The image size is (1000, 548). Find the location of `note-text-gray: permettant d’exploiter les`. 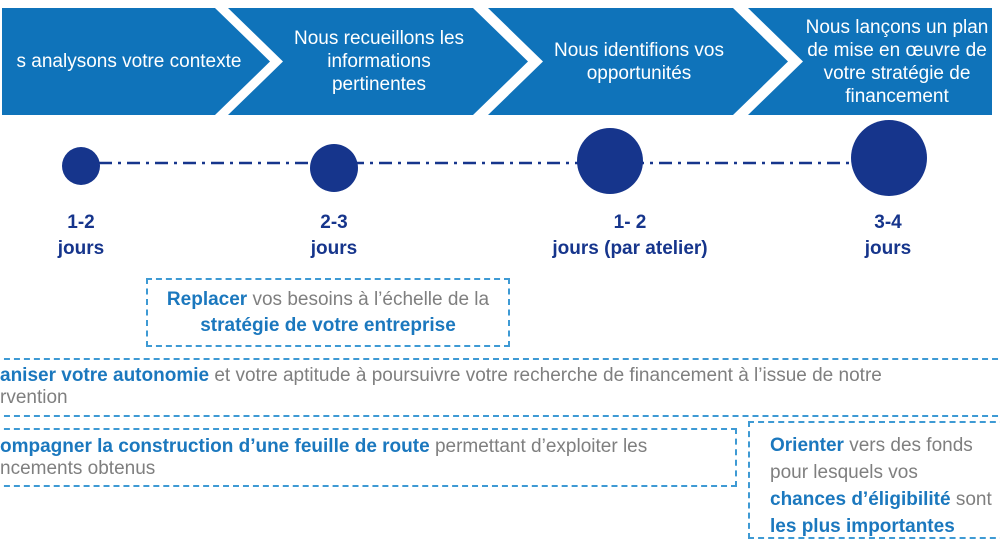

note-text-gray: permettant d’exploiter les is located at coordinates (538, 446).